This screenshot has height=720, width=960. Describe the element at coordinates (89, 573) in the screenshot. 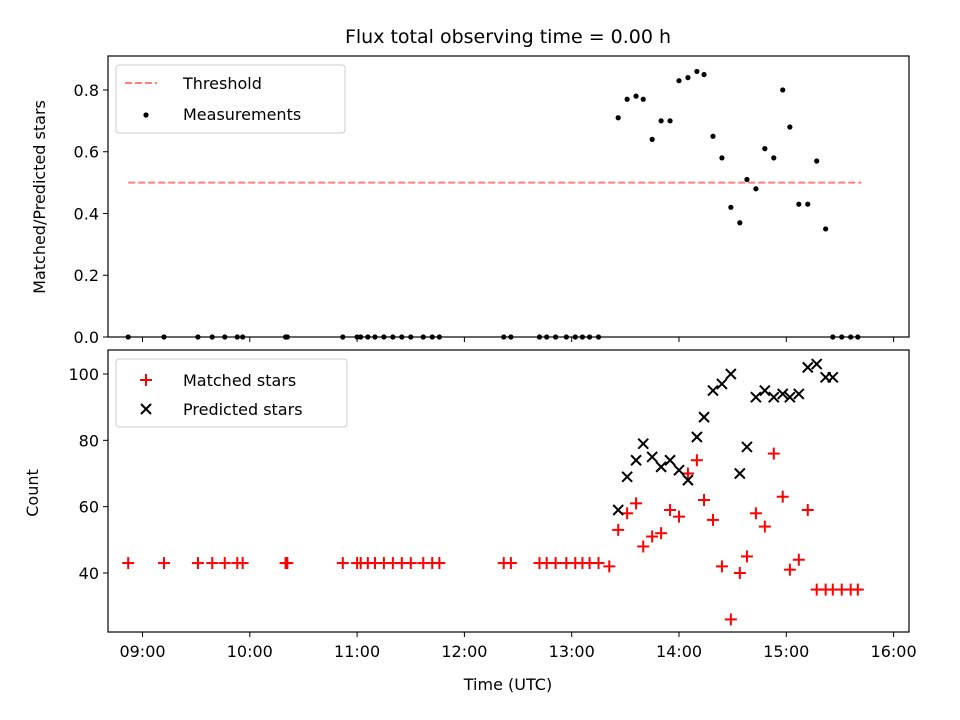

I see `bottom-y-tick-label: 40` at that location.